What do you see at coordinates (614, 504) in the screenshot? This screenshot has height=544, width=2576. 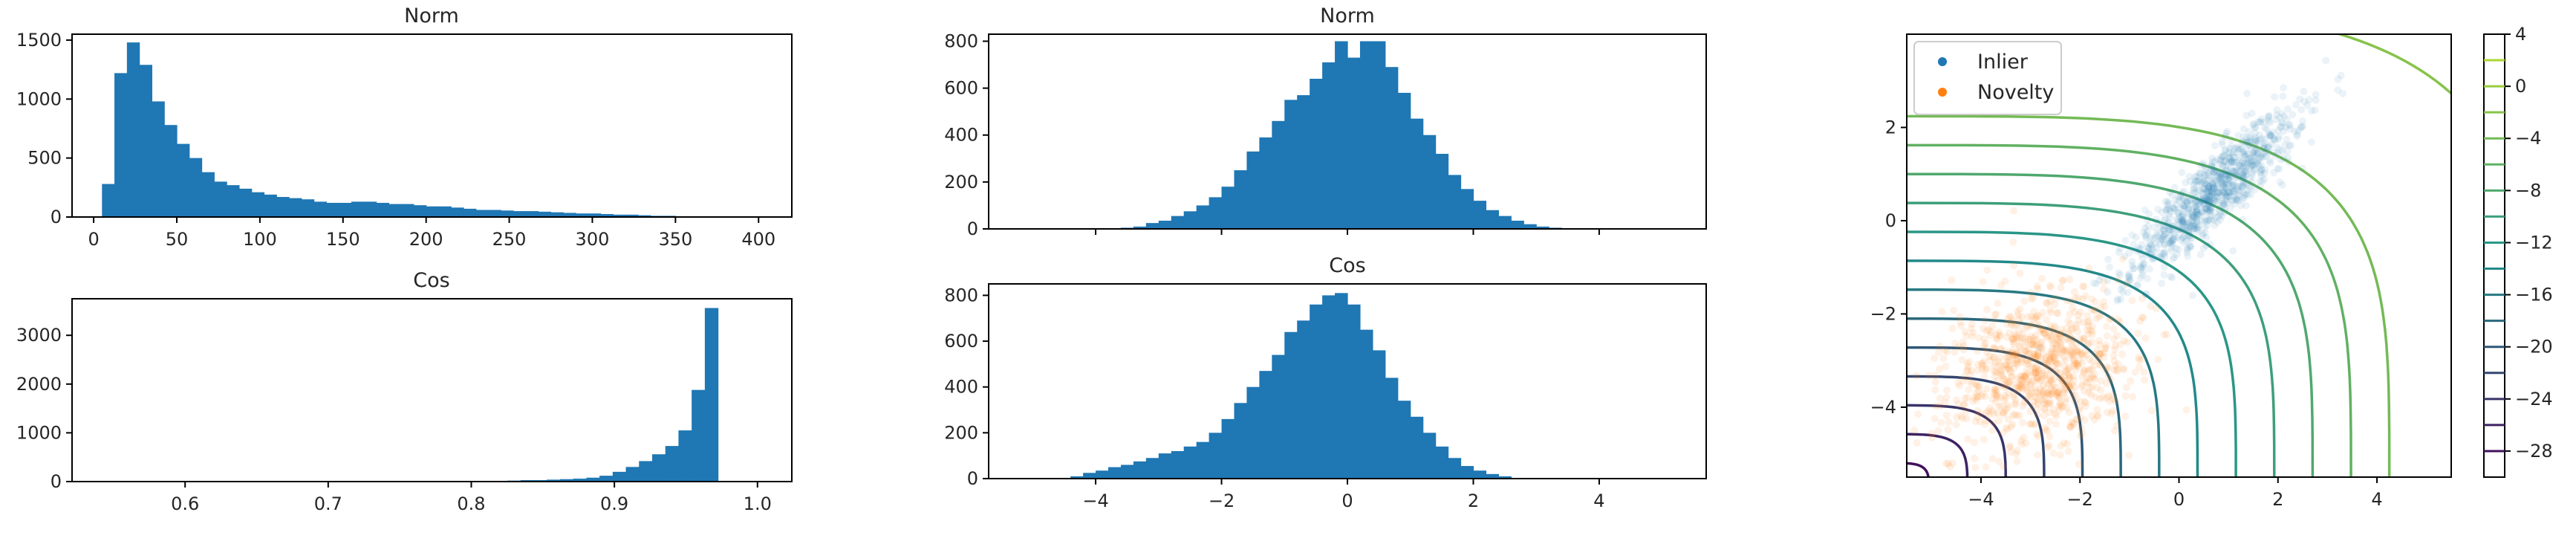 I see `x-tick-label: 0.9` at bounding box center [614, 504].